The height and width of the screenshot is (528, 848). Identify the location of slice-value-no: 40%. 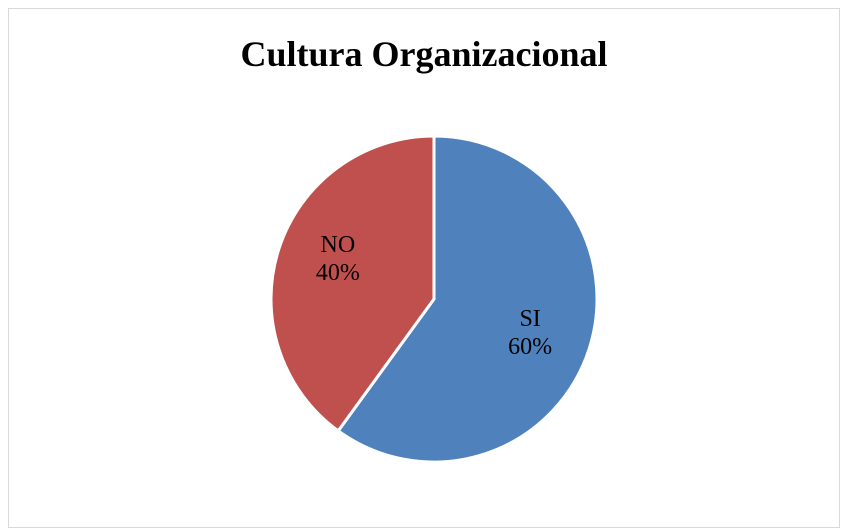
(338, 273).